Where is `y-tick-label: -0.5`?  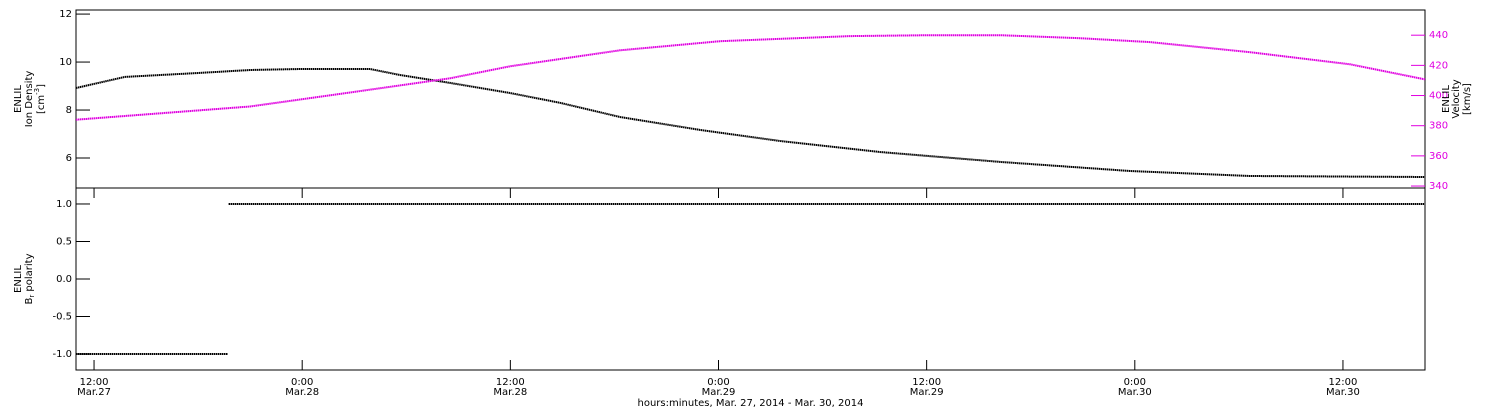
y-tick-label: -0.5 is located at coordinates (62, 317).